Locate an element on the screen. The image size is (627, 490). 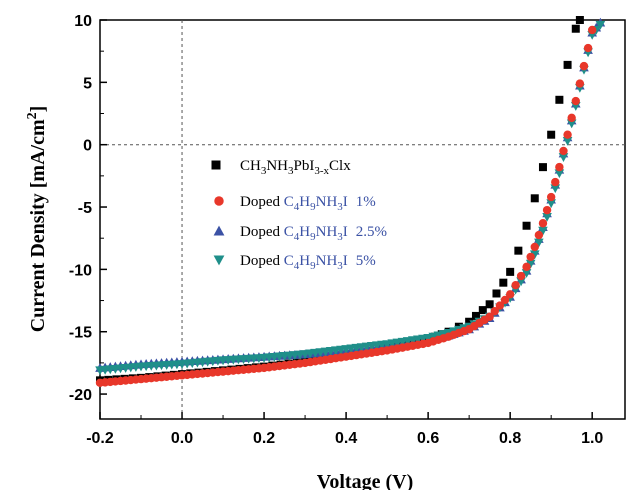
y-tick-label: 0 is located at coordinates (87, 146).